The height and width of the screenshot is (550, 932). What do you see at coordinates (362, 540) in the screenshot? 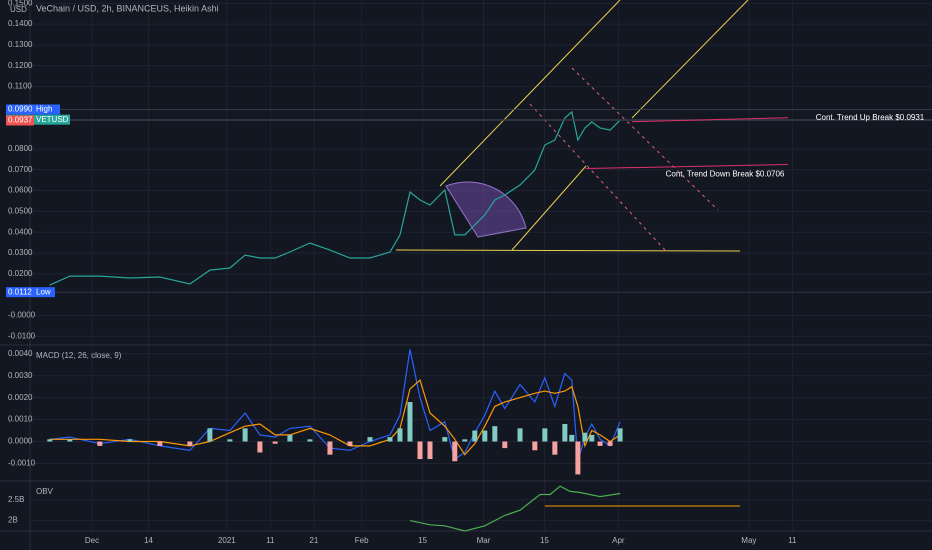
I see `x-tick-label: Feb` at bounding box center [362, 540].